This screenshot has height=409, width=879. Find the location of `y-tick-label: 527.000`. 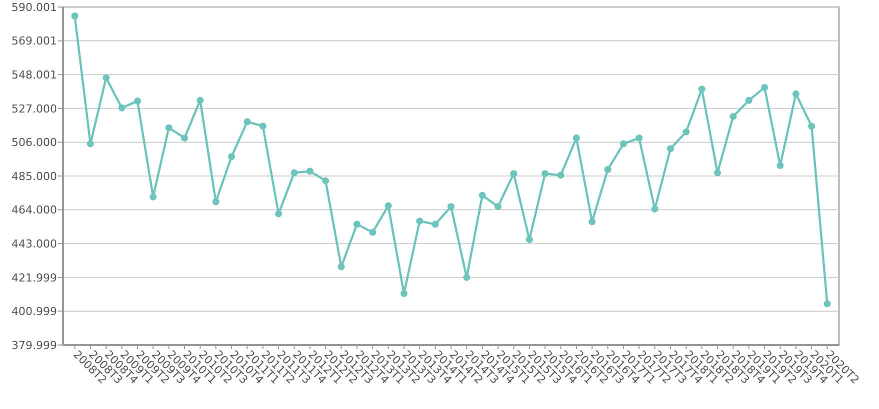

y-tick-label: 527.000 is located at coordinates (34, 109).